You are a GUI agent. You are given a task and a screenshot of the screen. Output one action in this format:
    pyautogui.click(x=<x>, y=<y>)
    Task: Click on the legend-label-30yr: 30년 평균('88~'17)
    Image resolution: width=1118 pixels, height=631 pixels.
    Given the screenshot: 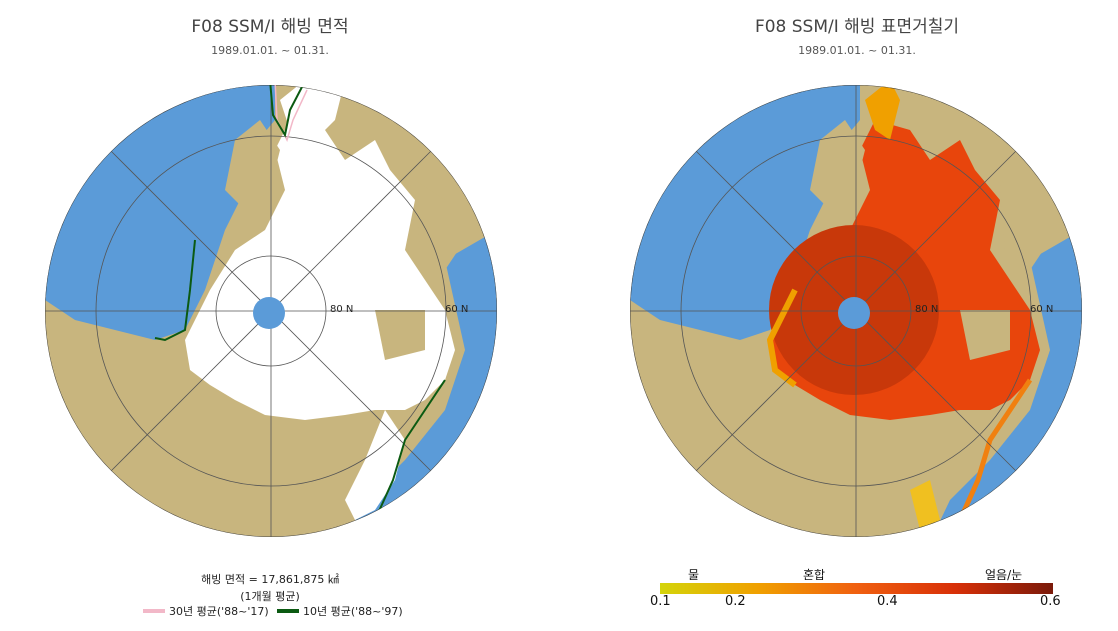 What is the action you would take?
    pyautogui.click(x=219, y=611)
    